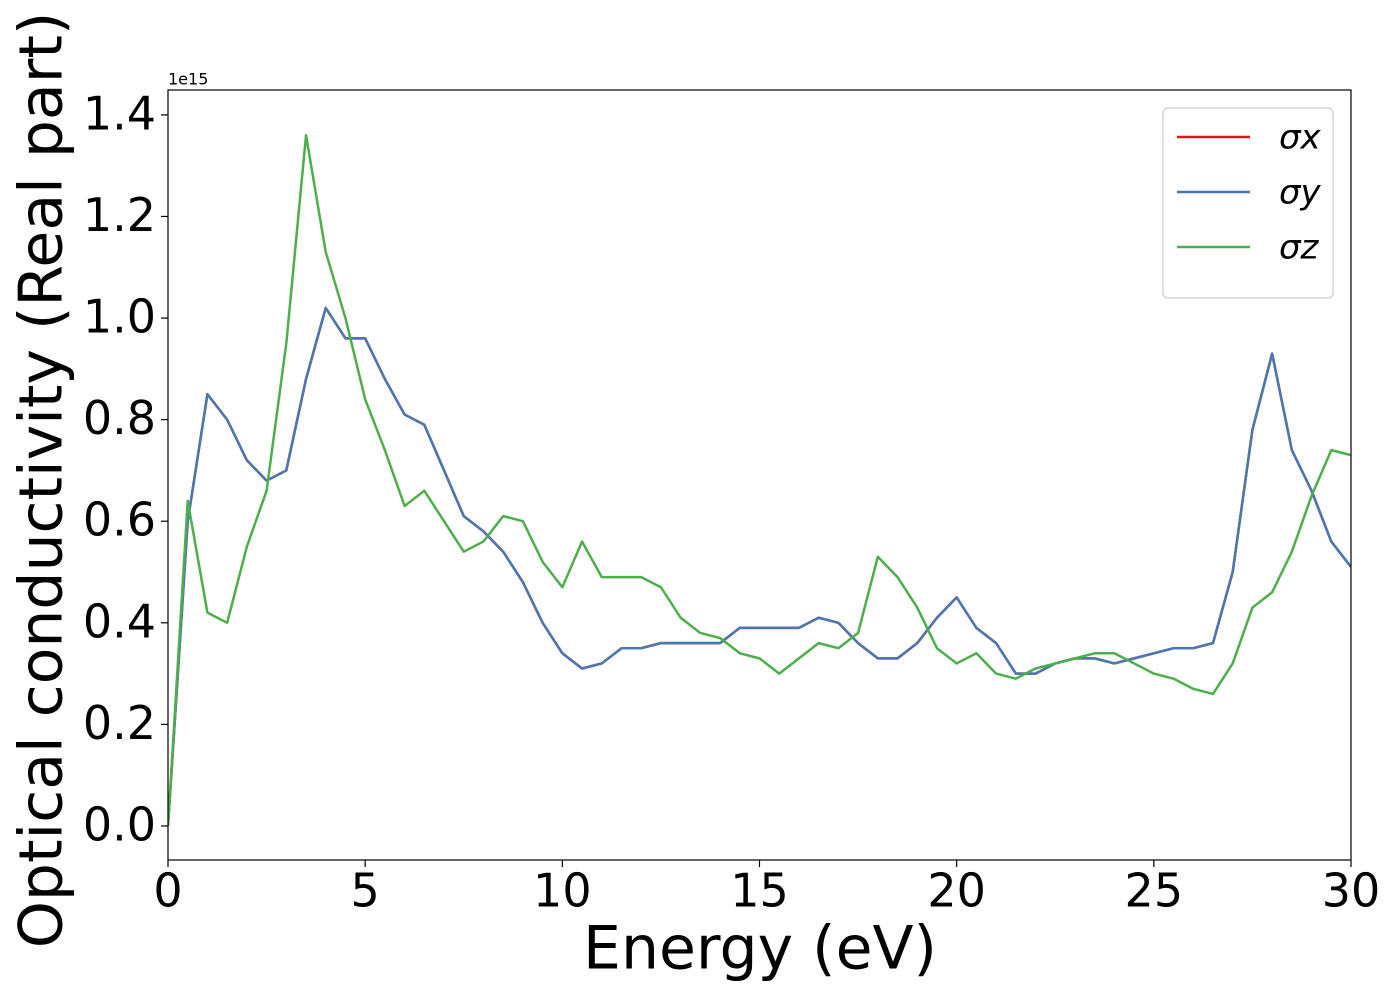  Describe the element at coordinates (119, 215) in the screenshot. I see `y-tick-label: 1.2` at that location.